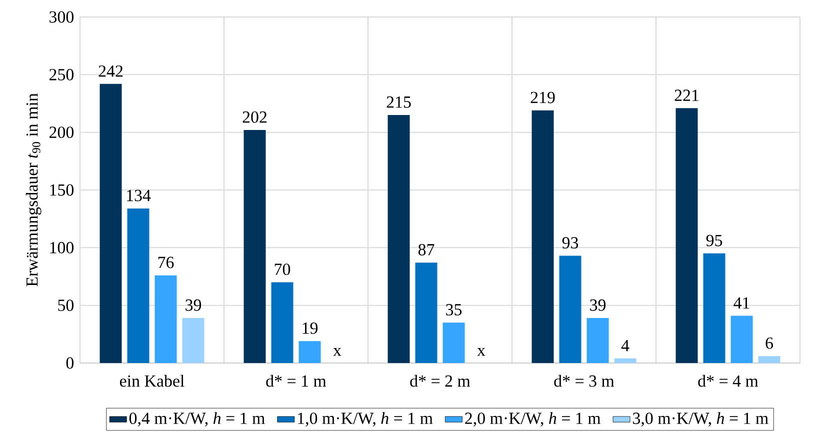 The width and height of the screenshot is (828, 444). Describe the element at coordinates (533, 419) in the screenshot. I see `legend-label: 2,0 m·K/W, h = 1 m` at that location.